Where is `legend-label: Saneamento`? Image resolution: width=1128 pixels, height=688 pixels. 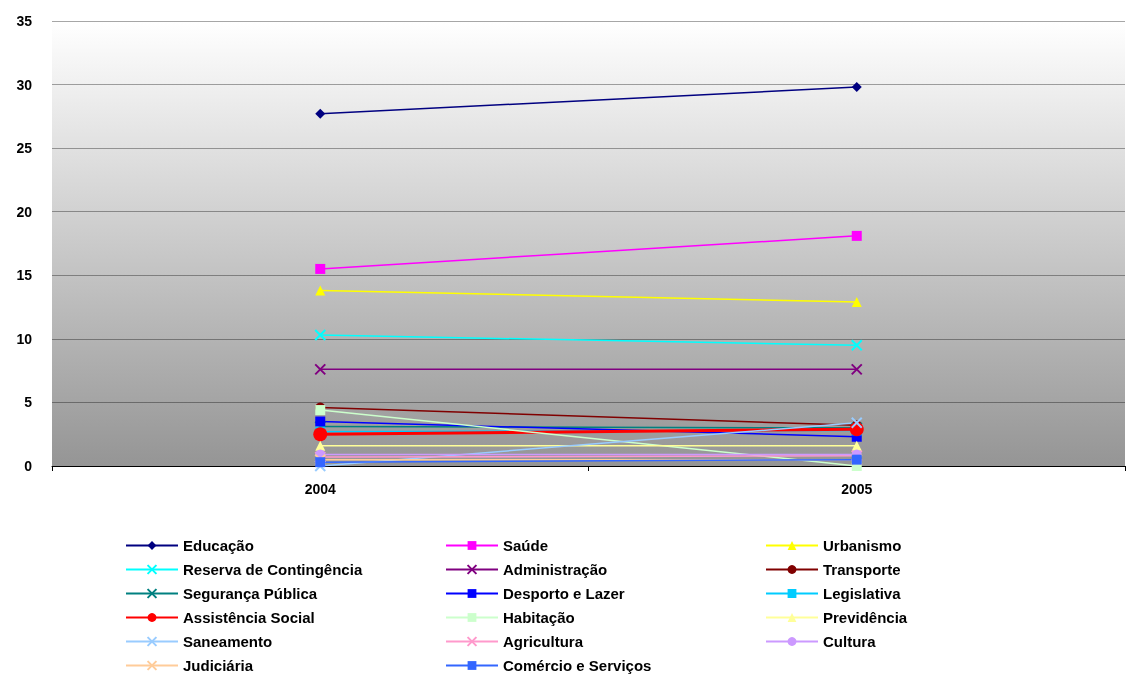
legend-label: Saneamento is located at coordinates (228, 641).